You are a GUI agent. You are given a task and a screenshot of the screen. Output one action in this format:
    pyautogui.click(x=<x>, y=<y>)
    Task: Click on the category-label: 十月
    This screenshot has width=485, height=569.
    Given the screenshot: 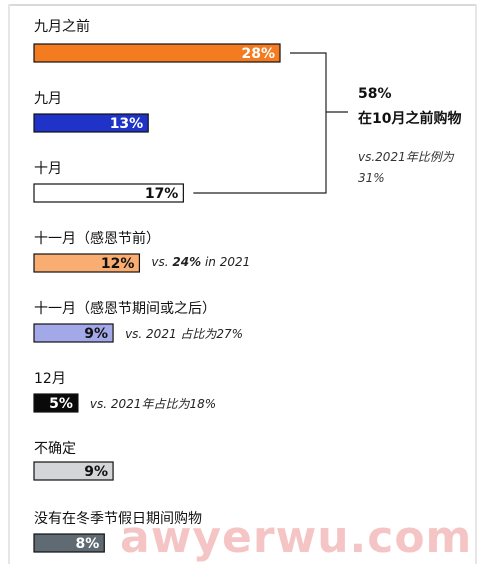 What is the action you would take?
    pyautogui.click(x=48, y=169)
    